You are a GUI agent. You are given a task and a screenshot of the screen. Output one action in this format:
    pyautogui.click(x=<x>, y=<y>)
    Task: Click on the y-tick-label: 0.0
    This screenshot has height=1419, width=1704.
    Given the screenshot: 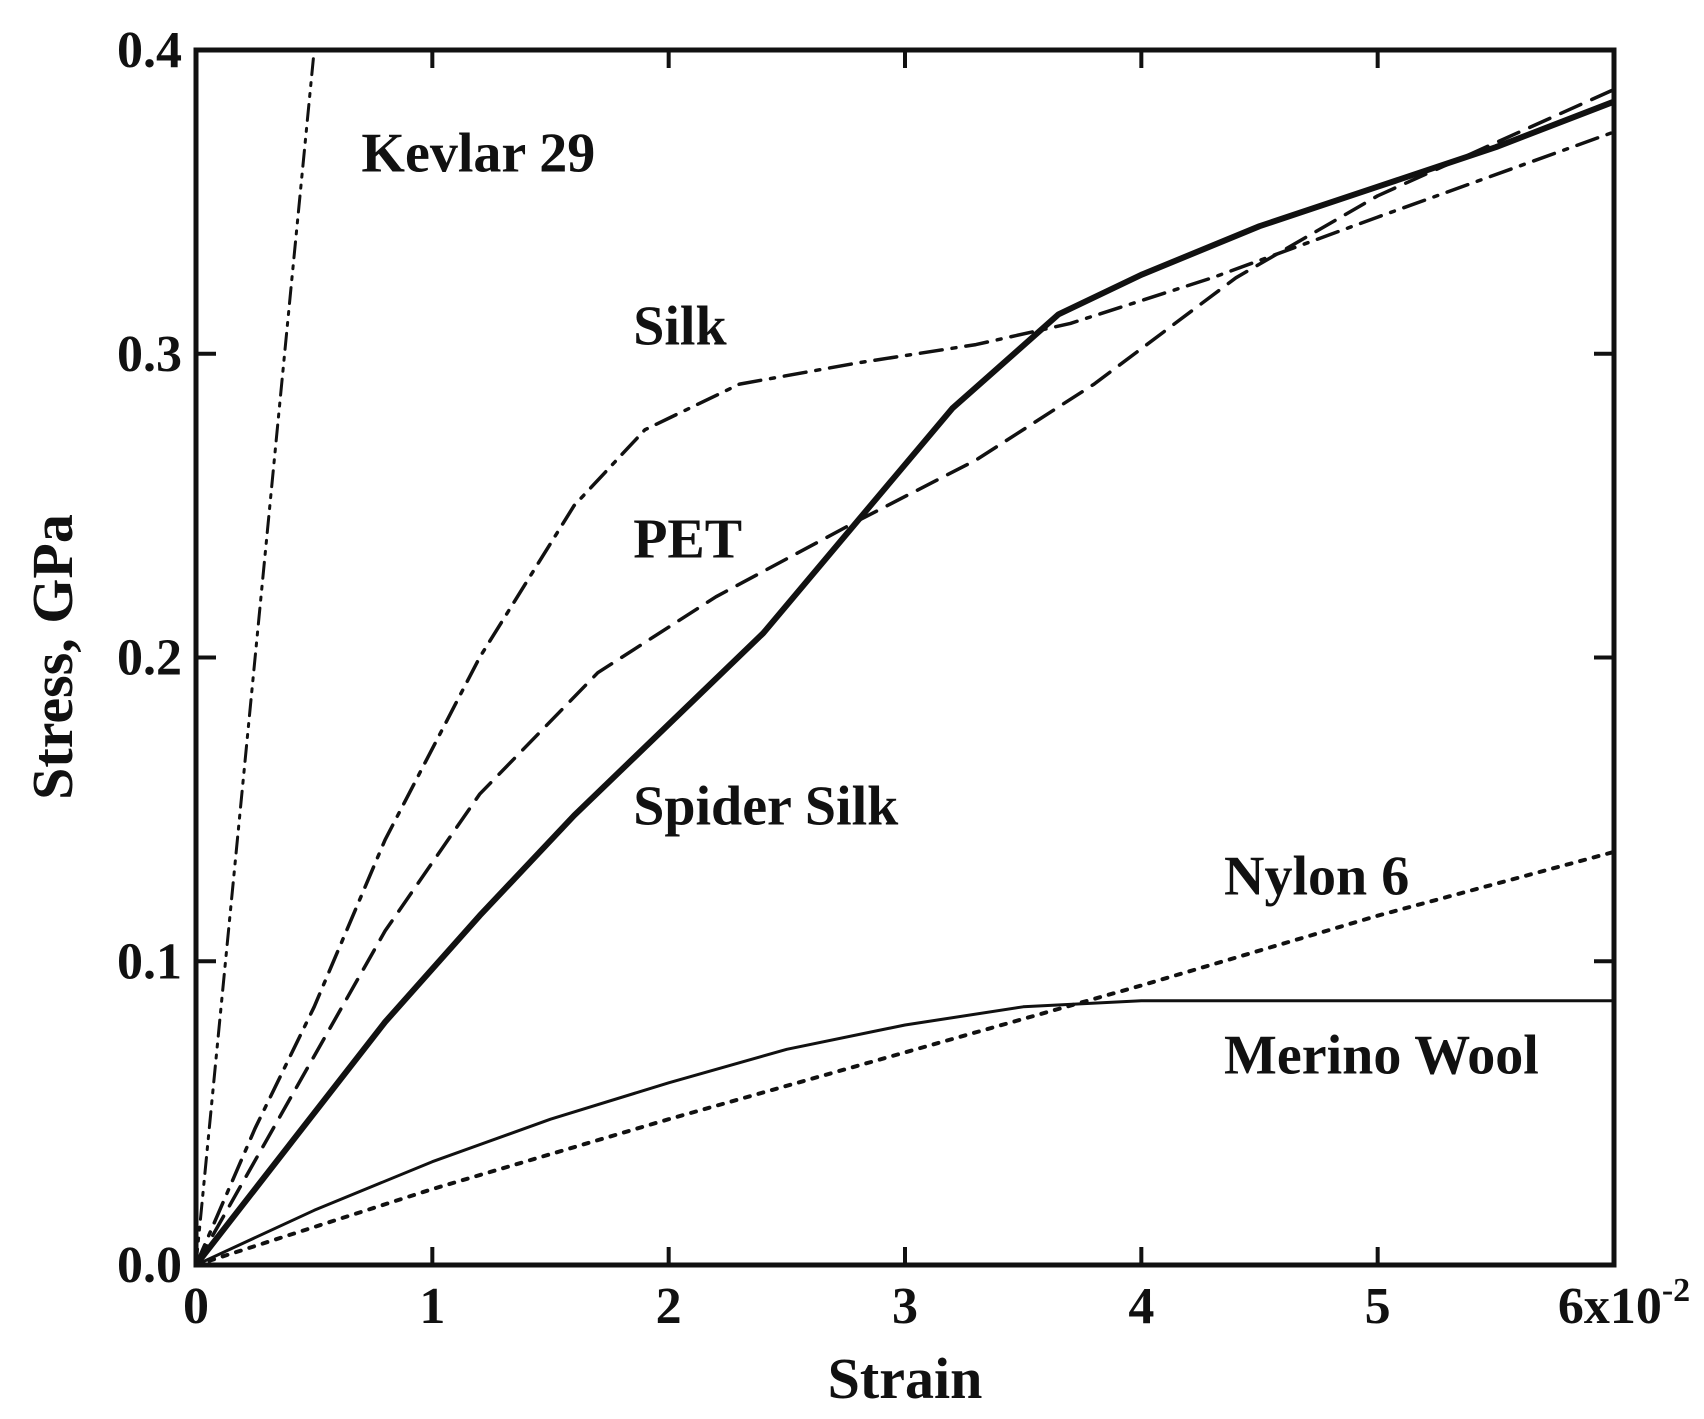 What is the action you would take?
    pyautogui.click(x=149, y=1265)
    